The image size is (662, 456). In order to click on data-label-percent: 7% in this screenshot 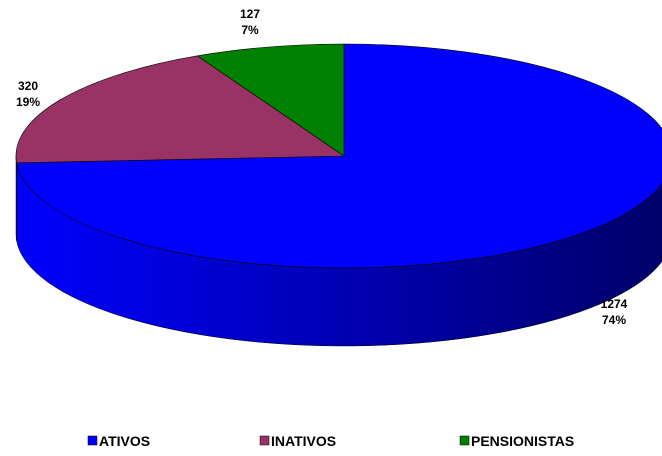, I will do `click(250, 30)`.